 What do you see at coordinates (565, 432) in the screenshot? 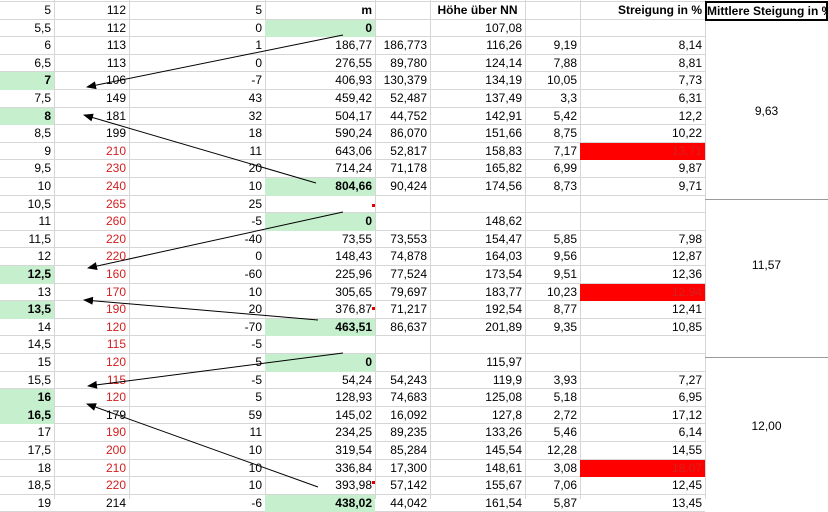
I see `cell-g-24: 5,46` at bounding box center [565, 432].